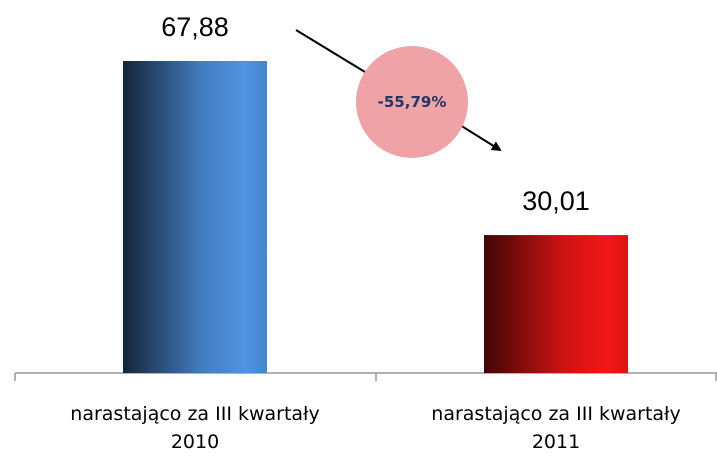  Describe the element at coordinates (555, 428) in the screenshot. I see `x-tick-label: narastająco za III kwartały 2011` at that location.